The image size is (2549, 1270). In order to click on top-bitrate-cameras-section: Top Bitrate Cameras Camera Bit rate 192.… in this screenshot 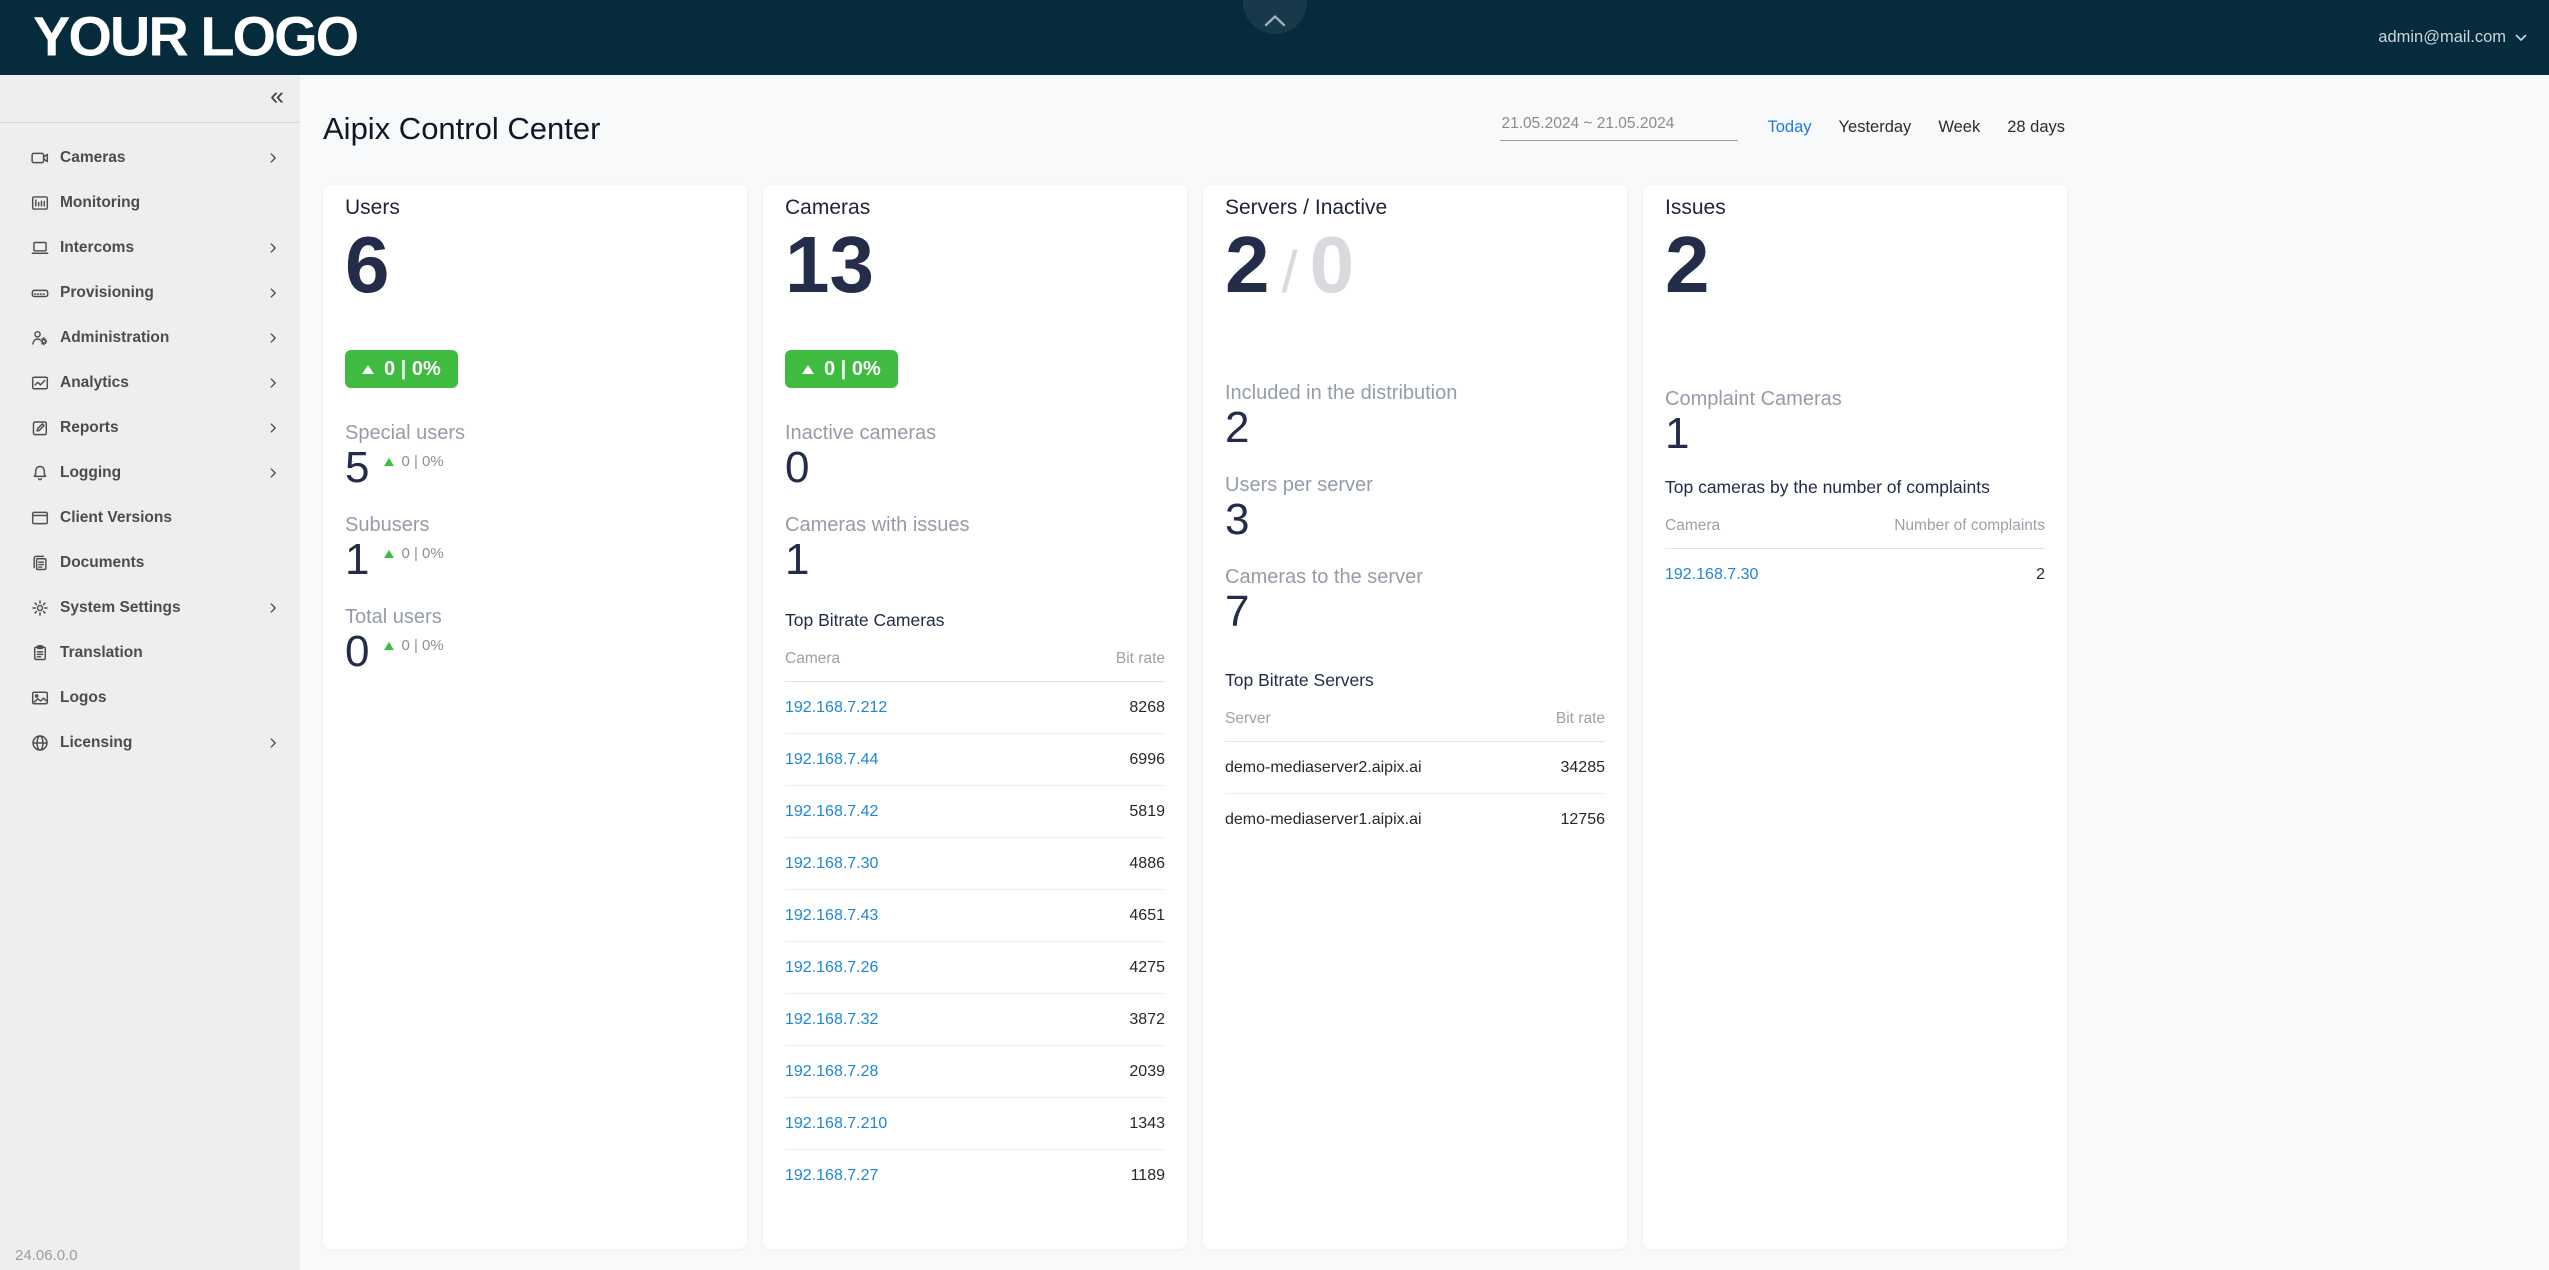, I will do `click(975, 905)`.